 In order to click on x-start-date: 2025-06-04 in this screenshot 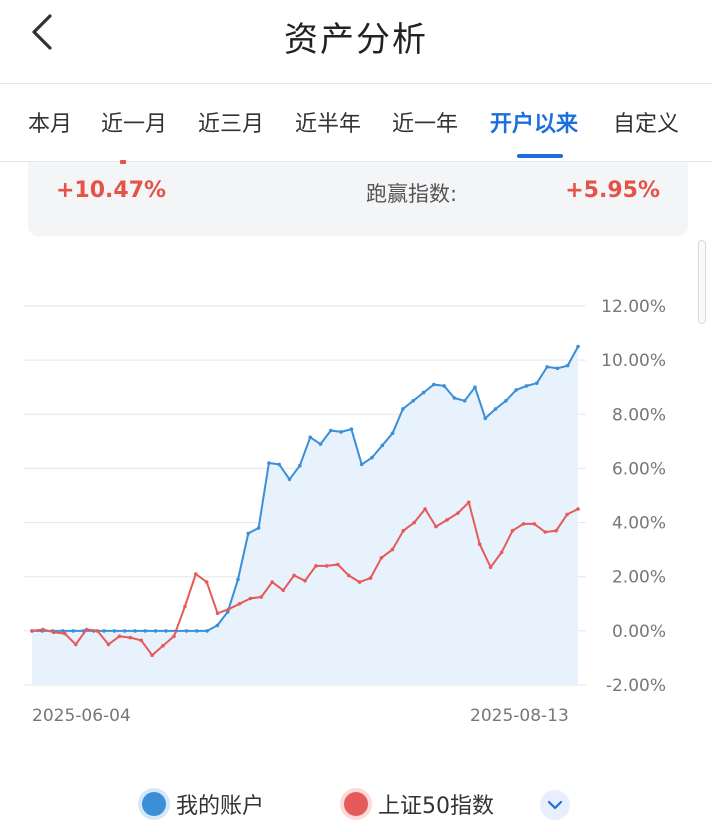, I will do `click(81, 716)`.